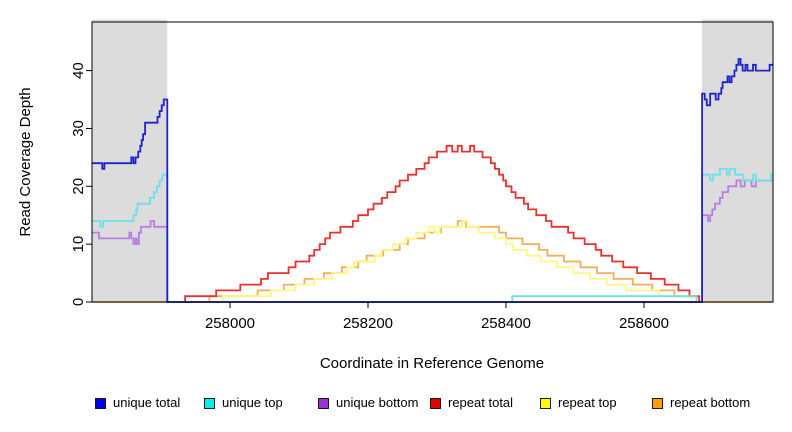 The height and width of the screenshot is (432, 792). I want to click on legend-item-repeat-bottom: repeat bottom, so click(701, 403).